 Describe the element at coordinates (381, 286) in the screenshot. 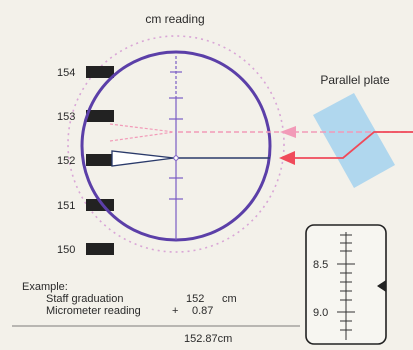

I see `micrometer-index-pointer` at that location.